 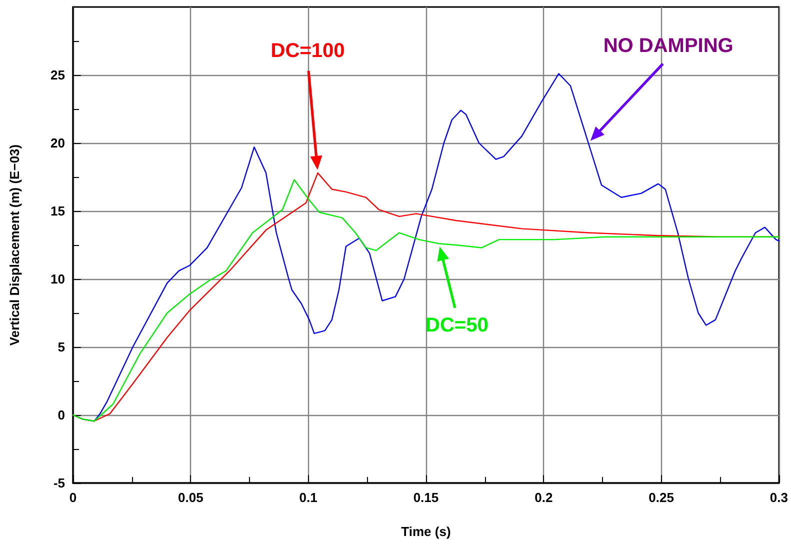 What do you see at coordinates (543, 497) in the screenshot?
I see `x-tick-label: 0.2` at bounding box center [543, 497].